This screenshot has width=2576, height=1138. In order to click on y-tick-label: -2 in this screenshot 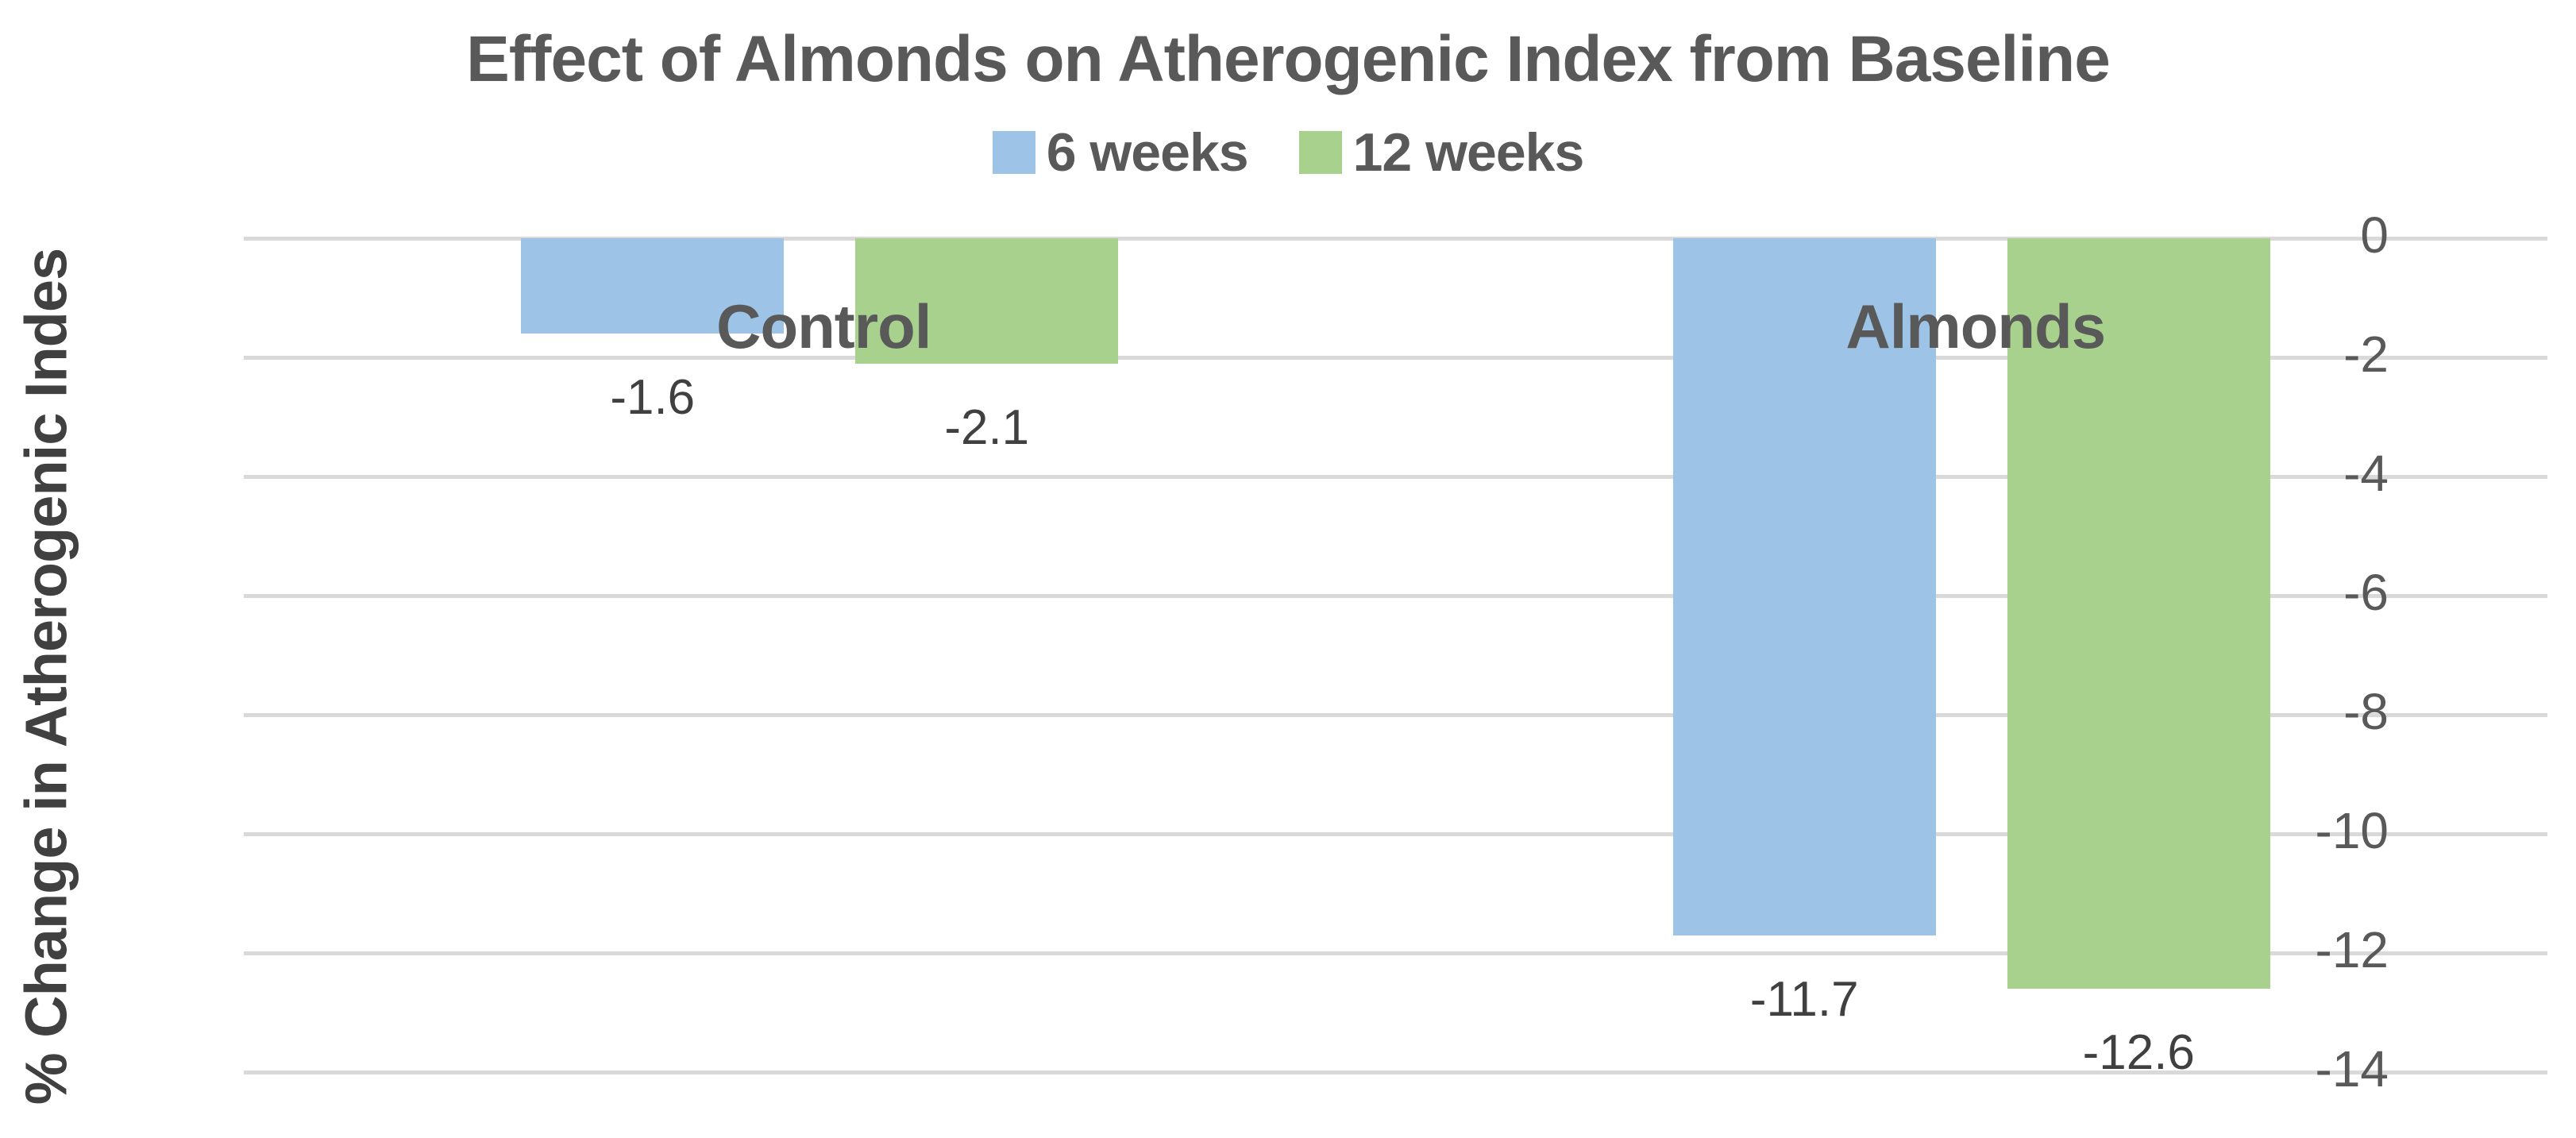, I will do `click(2366, 355)`.